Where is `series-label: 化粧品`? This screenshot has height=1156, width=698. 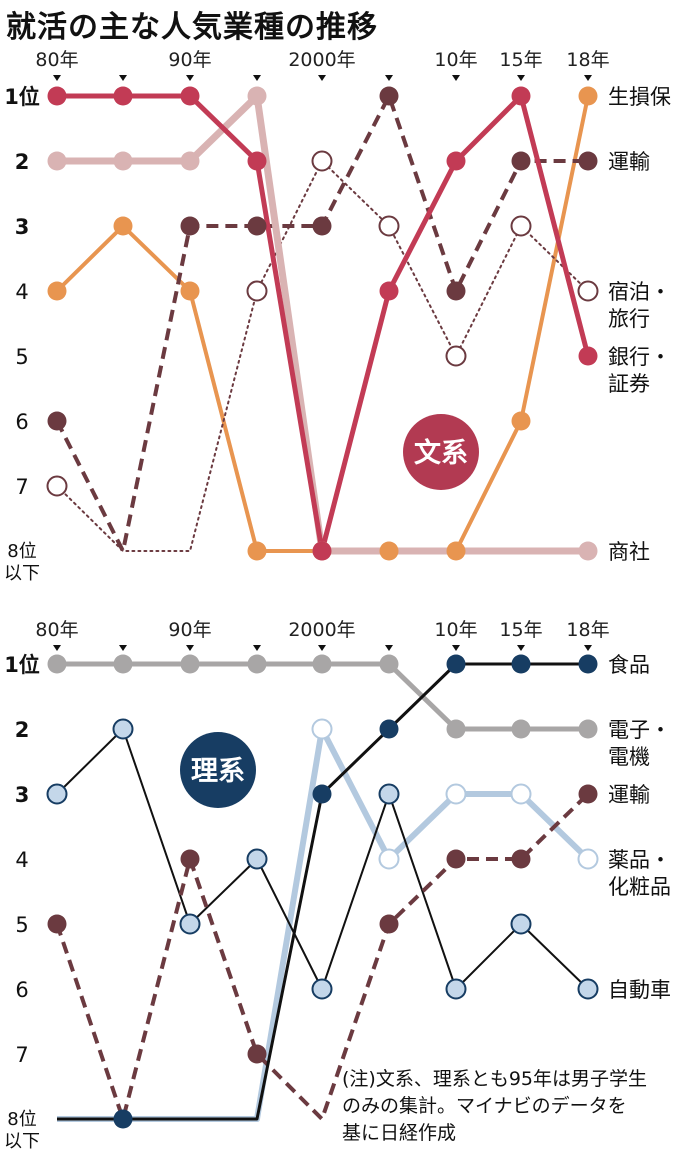
series-label: 化粧品 is located at coordinates (639, 887).